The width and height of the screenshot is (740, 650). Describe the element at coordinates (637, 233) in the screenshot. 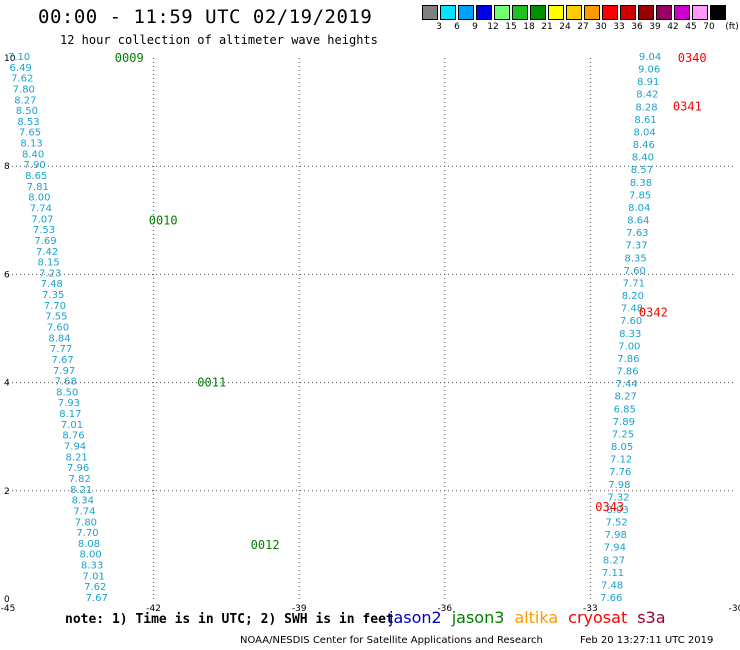

I see `wave-height-value: 7.63` at that location.